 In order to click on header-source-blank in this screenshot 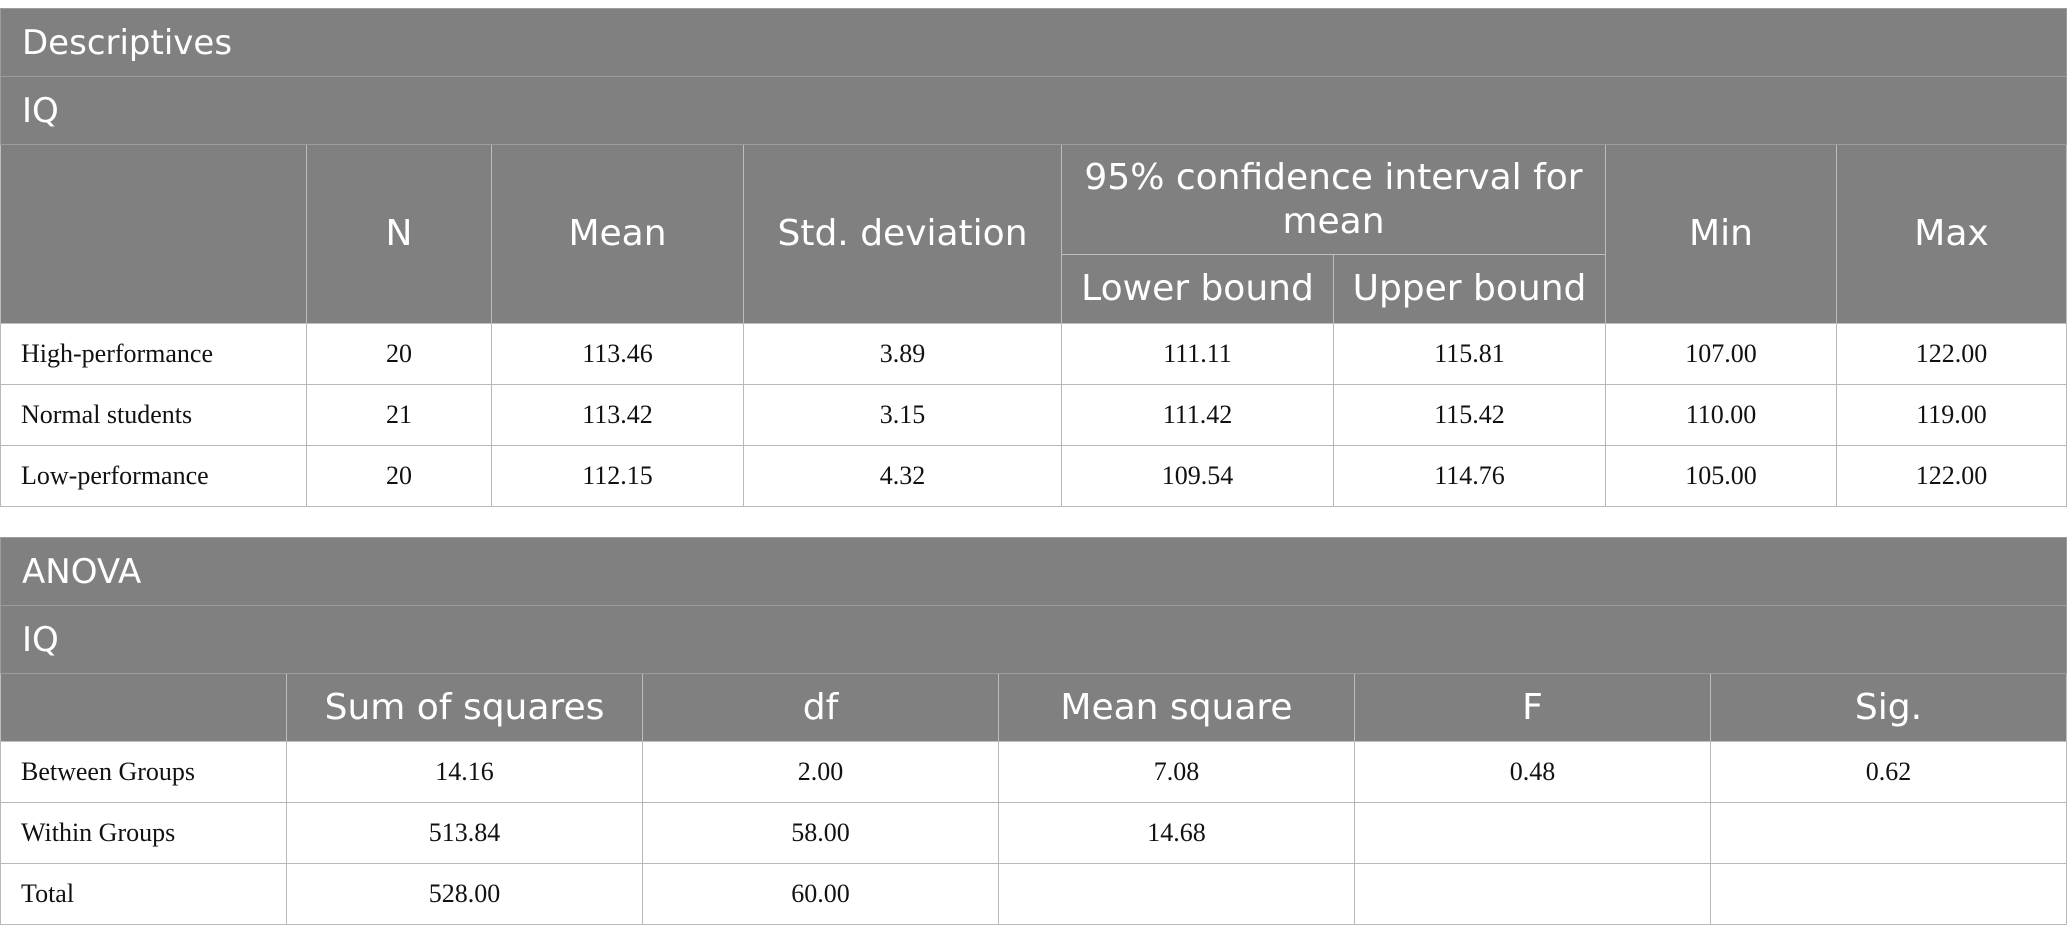, I will do `click(143, 707)`.